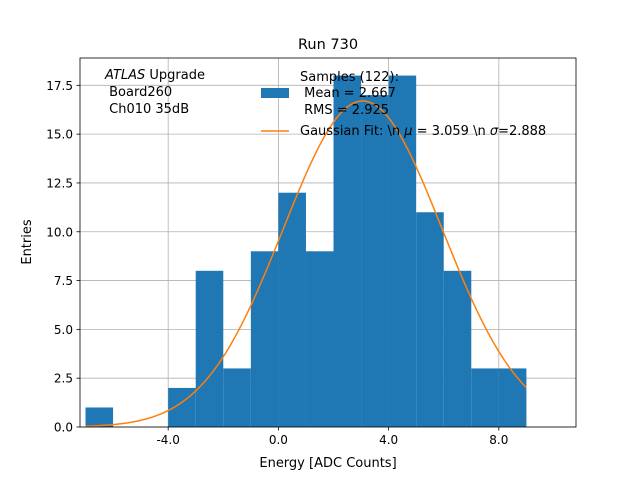 This screenshot has width=640, height=480. What do you see at coordinates (175, 75) in the screenshot?
I see `annotation-experiment-suffix: Upgrade` at bounding box center [175, 75].